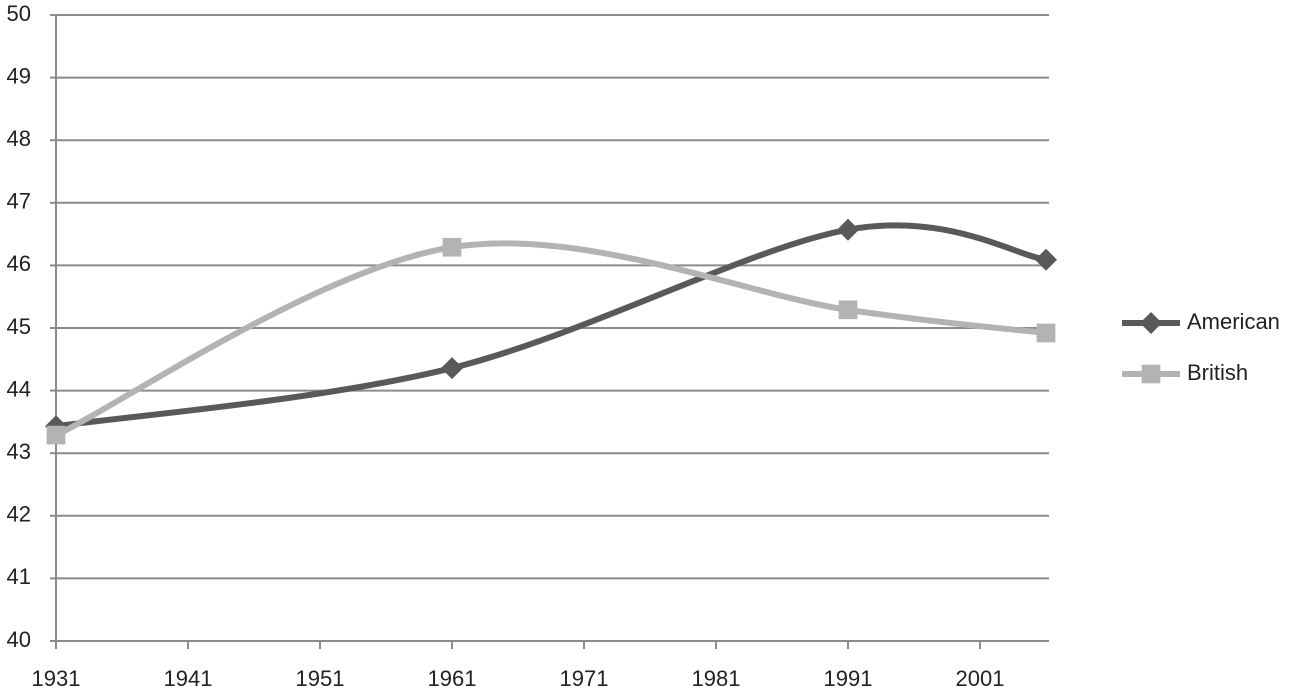 The width and height of the screenshot is (1299, 697). What do you see at coordinates (452, 678) in the screenshot?
I see `x-tick-label: 1961` at bounding box center [452, 678].